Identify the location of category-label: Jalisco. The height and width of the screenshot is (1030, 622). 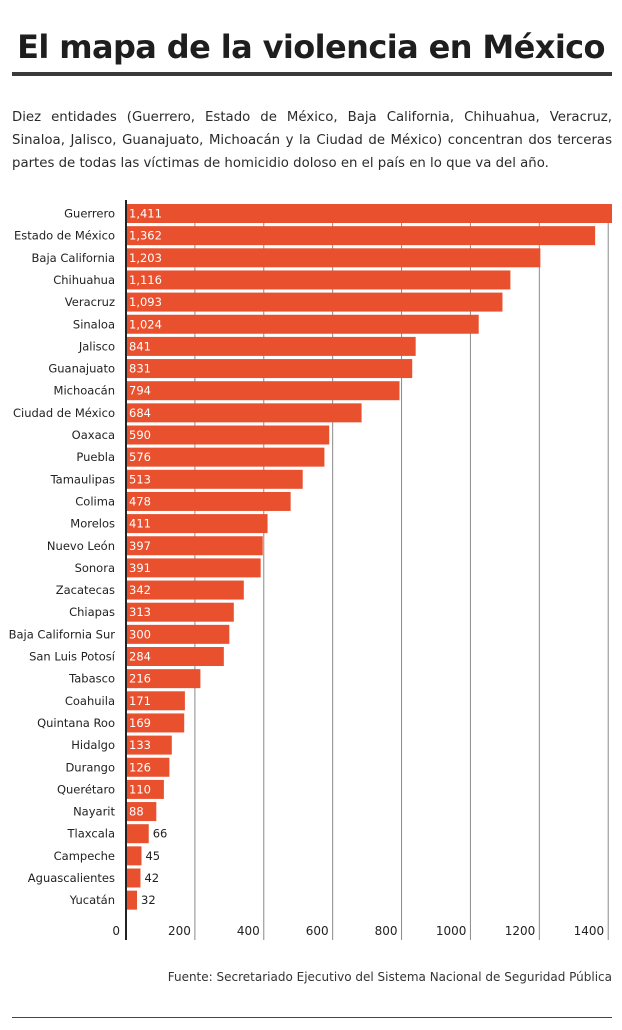
(96, 346).